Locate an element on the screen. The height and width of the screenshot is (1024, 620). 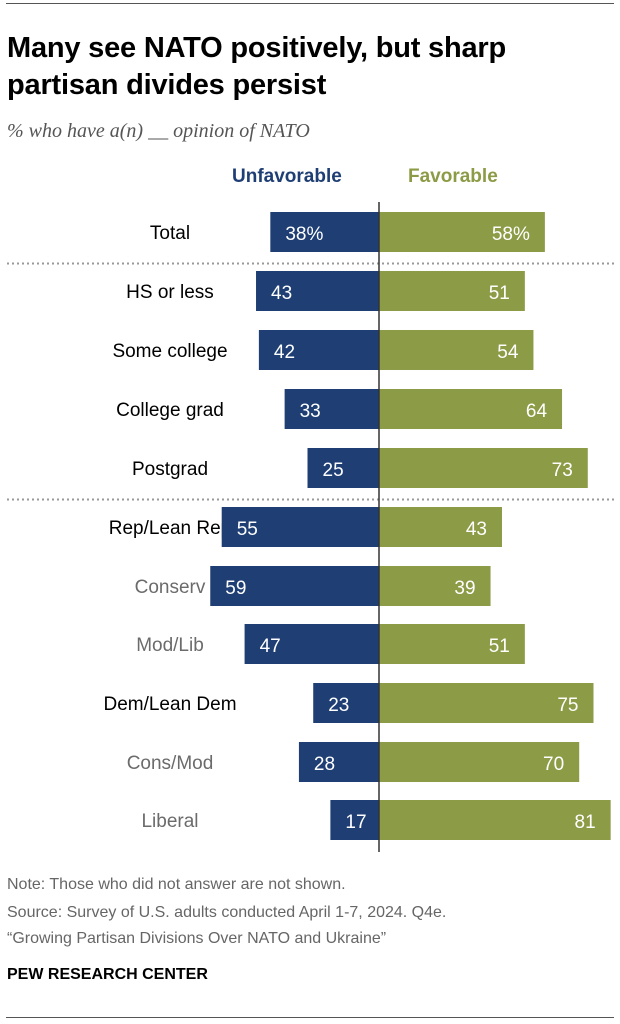
value-label-unfavorable-cons-mod: 28 is located at coordinates (324, 764).